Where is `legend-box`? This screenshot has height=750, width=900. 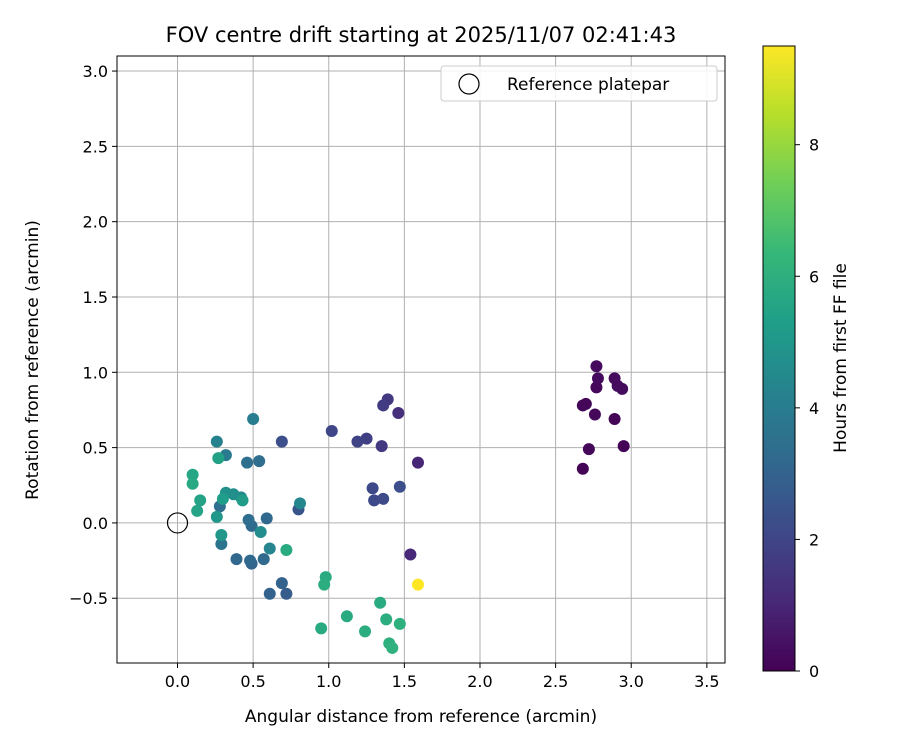
legend-box is located at coordinates (579, 83).